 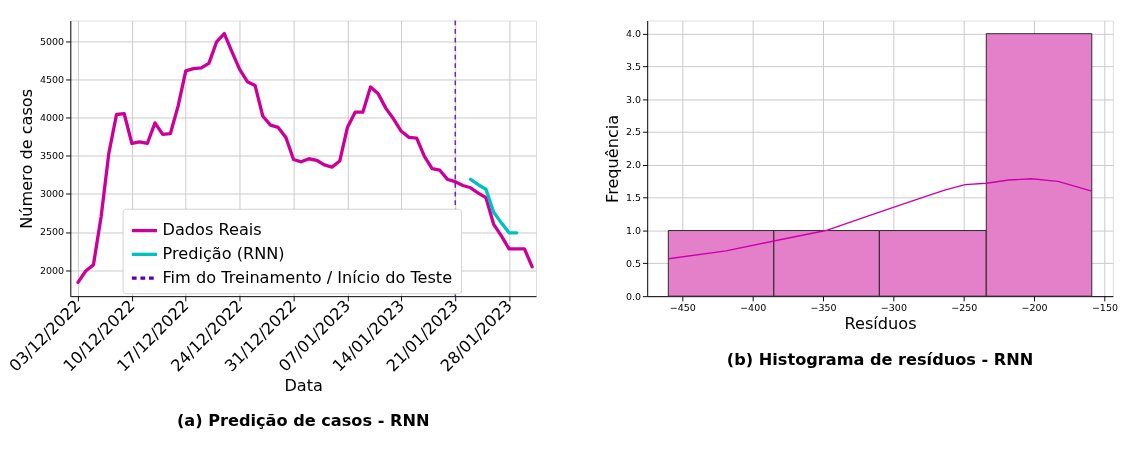 What do you see at coordinates (633, 132) in the screenshot?
I see `y-tick-label: 2.5` at bounding box center [633, 132].